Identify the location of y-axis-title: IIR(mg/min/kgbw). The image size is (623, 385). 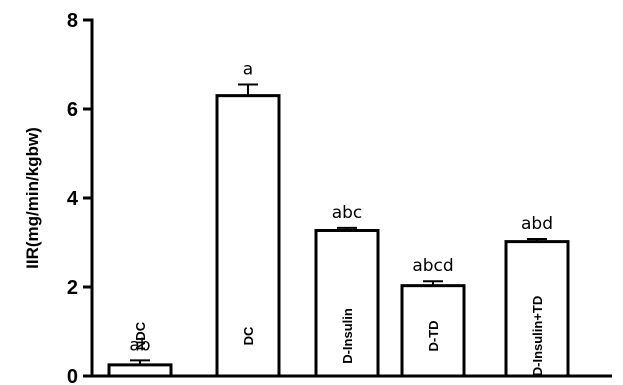
(32, 198).